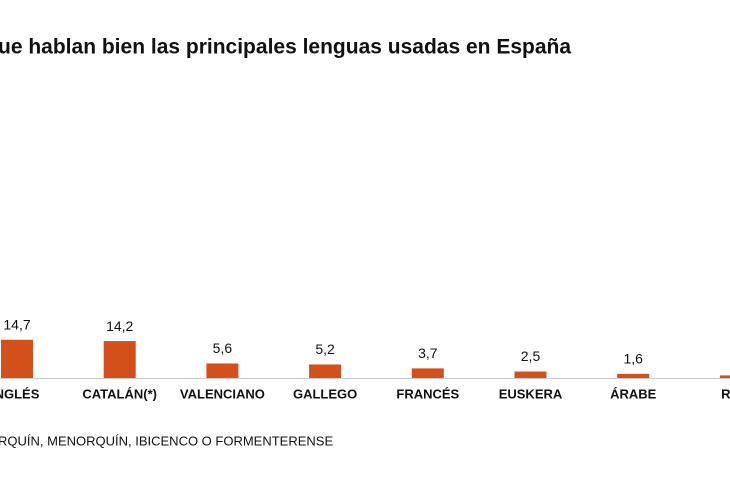 The width and height of the screenshot is (730, 500). Describe the element at coordinates (325, 349) in the screenshot. I see `value-label: 5,2` at that location.